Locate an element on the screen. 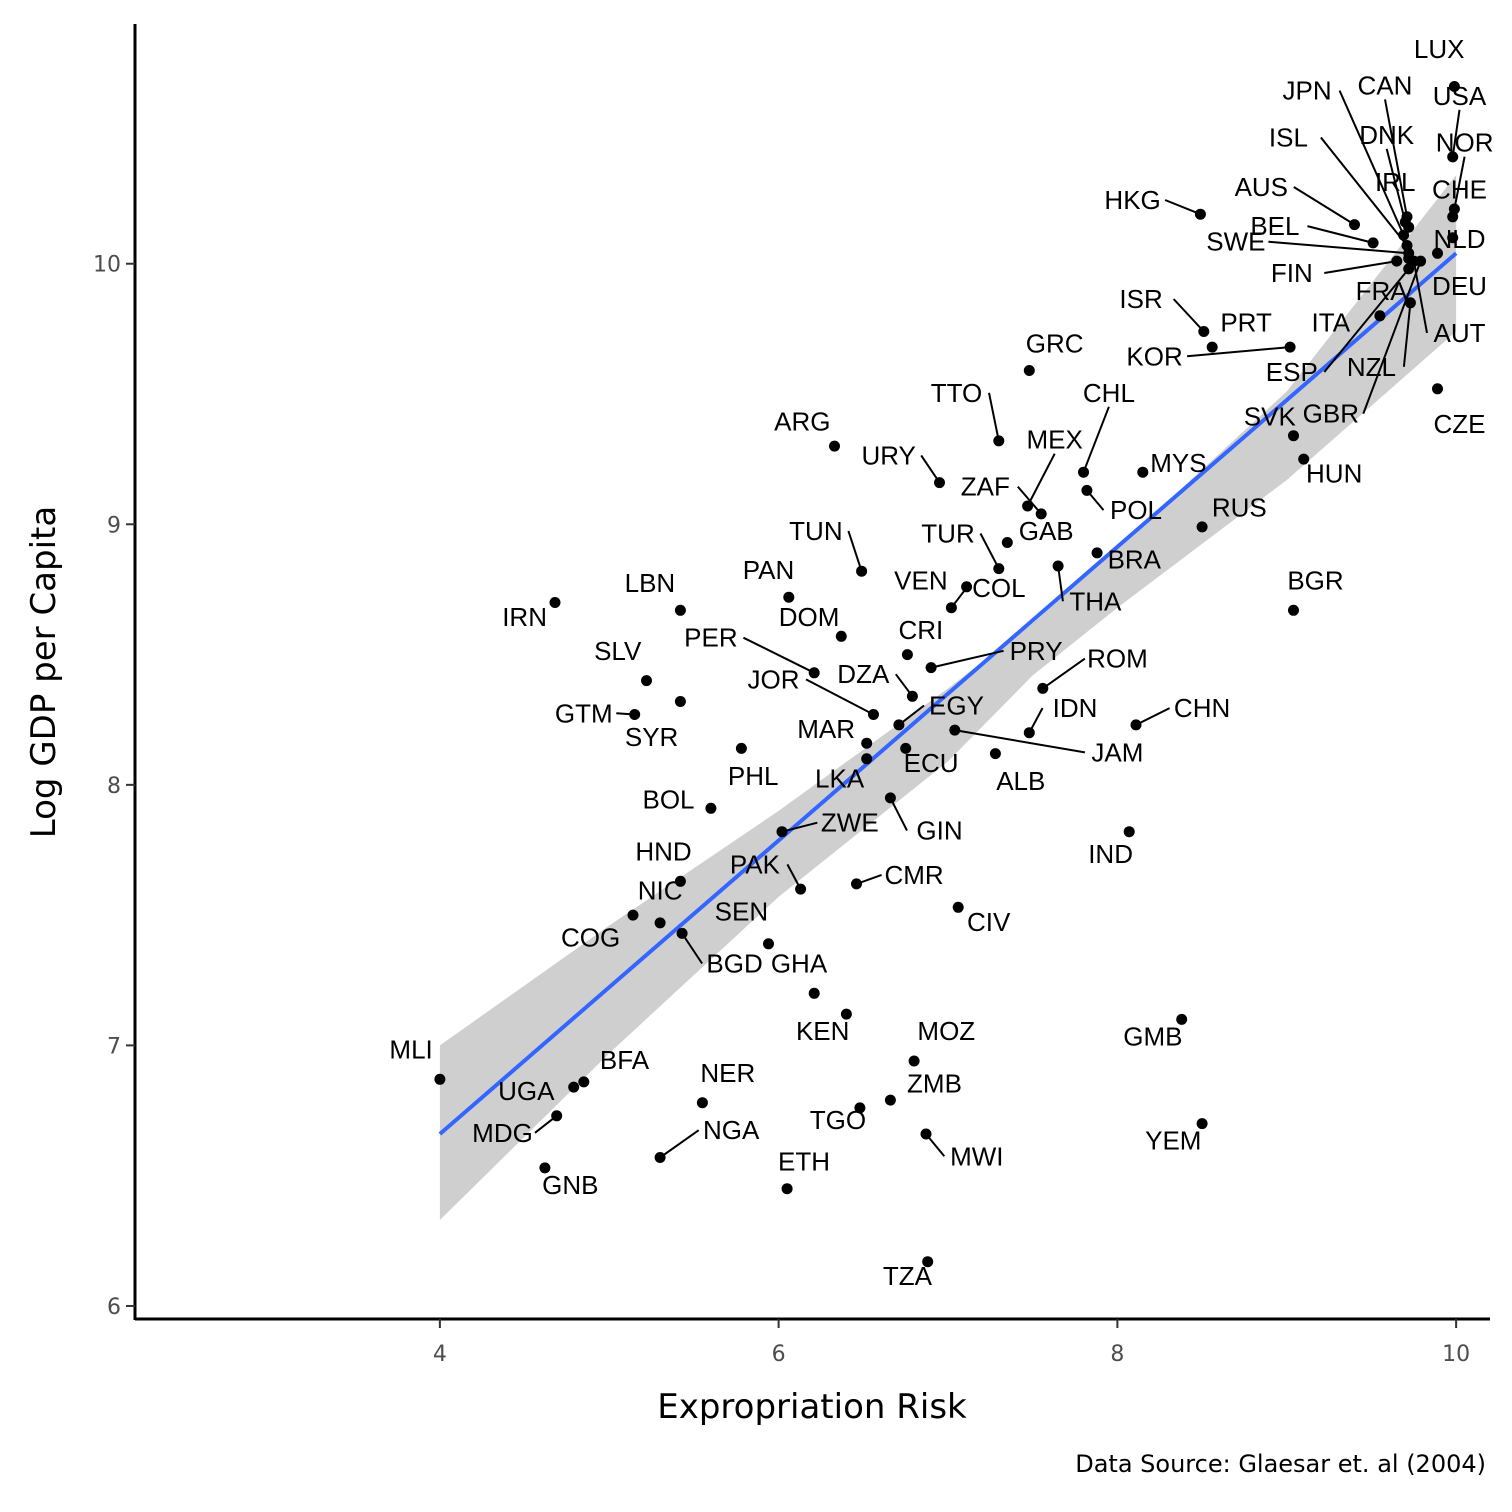  point-cze is located at coordinates (1437, 389).